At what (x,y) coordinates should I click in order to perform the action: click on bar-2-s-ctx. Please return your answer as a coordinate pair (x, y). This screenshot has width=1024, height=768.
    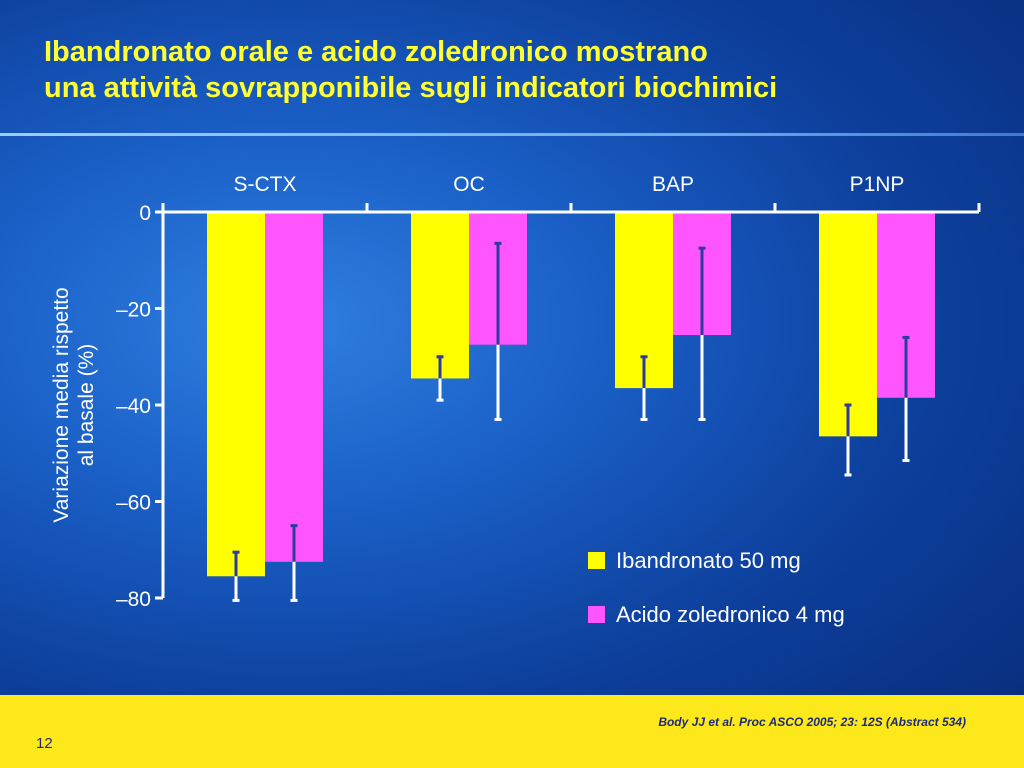
    Looking at the image, I should click on (294, 387).